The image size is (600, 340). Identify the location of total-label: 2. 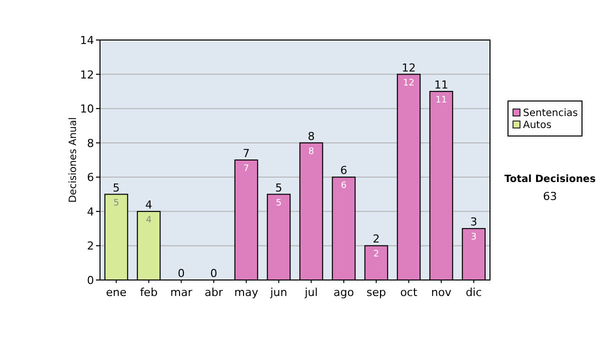
(376, 239).